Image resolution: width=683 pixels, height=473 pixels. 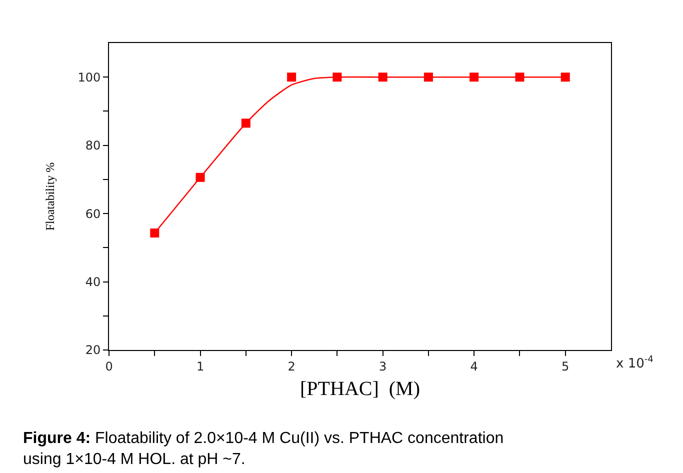 What do you see at coordinates (93, 145) in the screenshot?
I see `y-tick-label: 80` at bounding box center [93, 145].